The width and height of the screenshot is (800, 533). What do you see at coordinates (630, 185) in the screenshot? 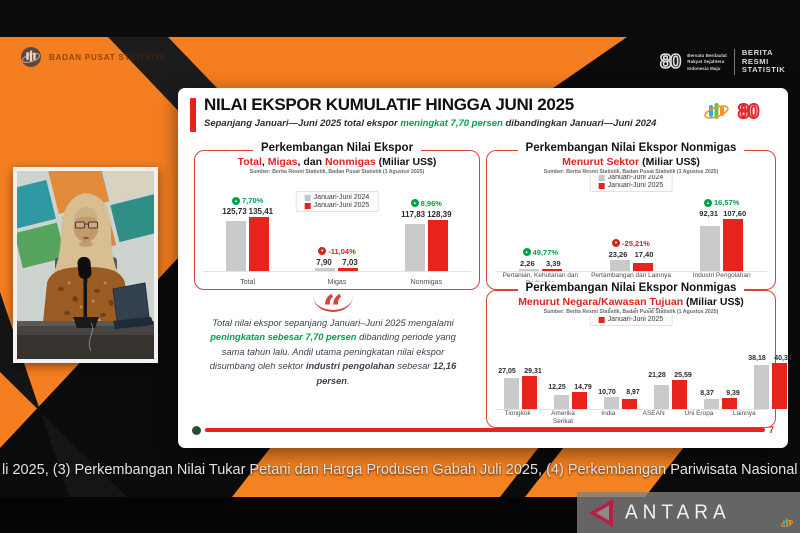
I see `legend-item: Januari-Juni 2025` at bounding box center [630, 185].